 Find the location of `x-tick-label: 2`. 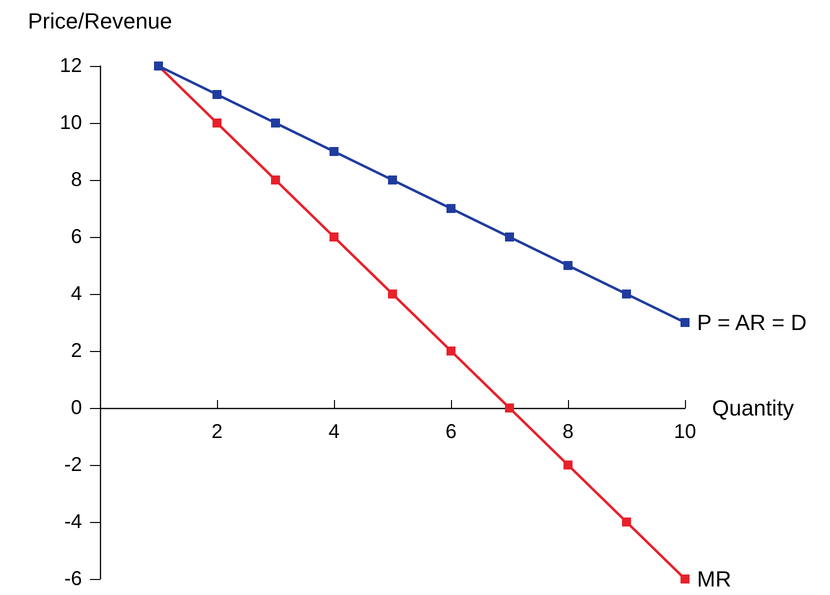

x-tick-label: 2 is located at coordinates (217, 432).